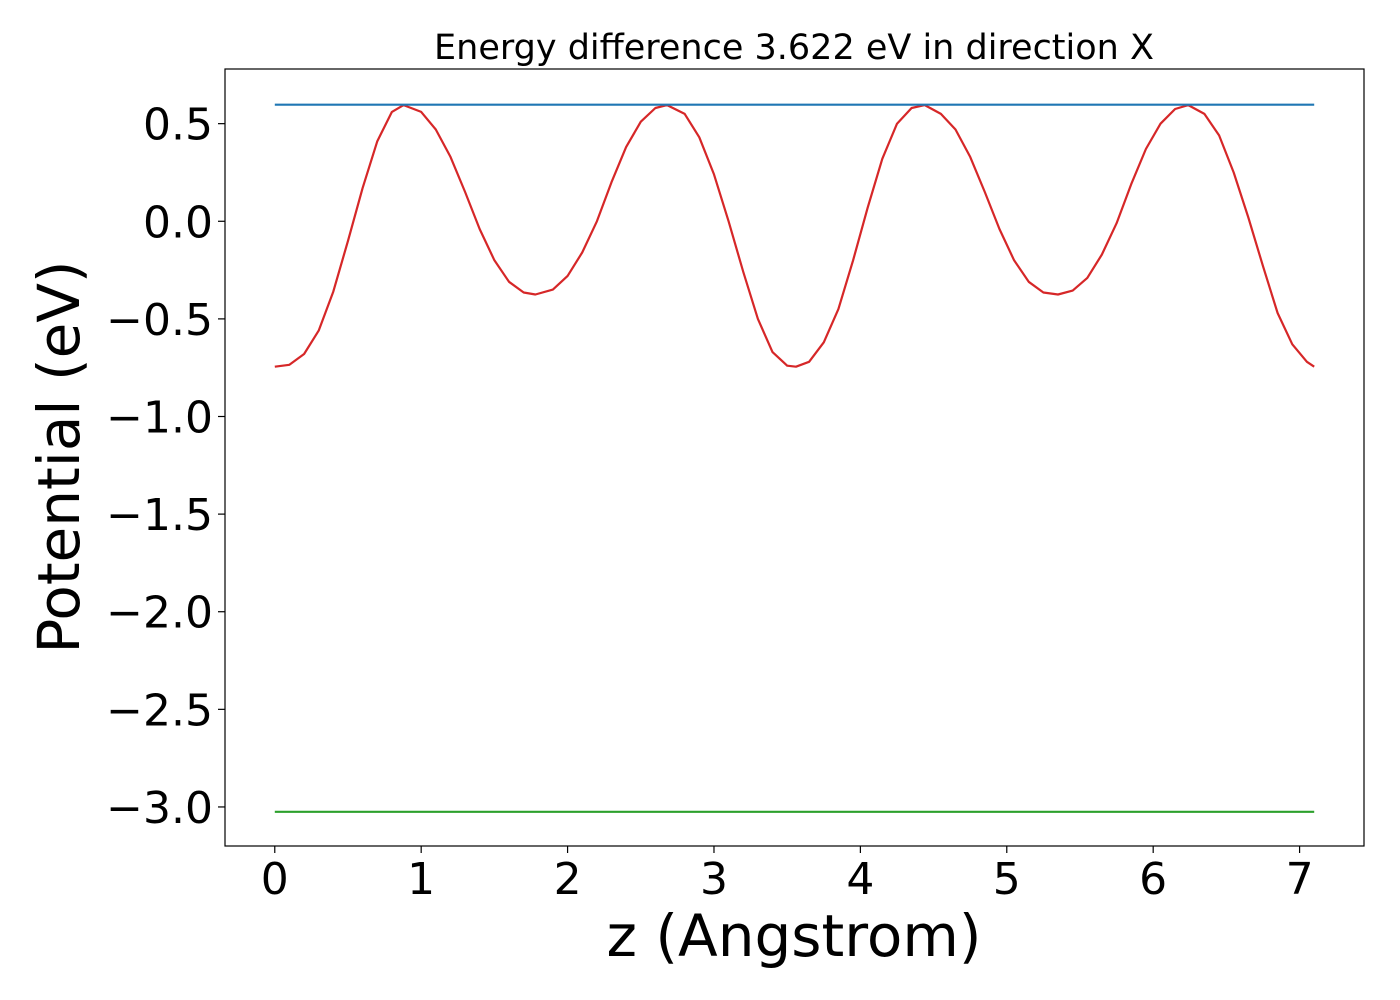  What do you see at coordinates (159, 418) in the screenshot?
I see `y-tick-label: −1.0` at bounding box center [159, 418].